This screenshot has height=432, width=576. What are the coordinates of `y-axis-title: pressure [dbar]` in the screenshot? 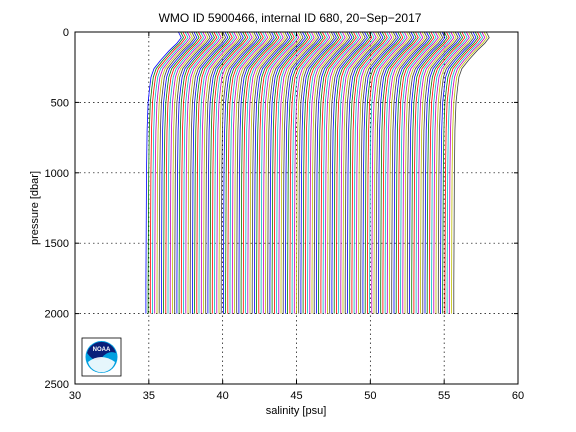 It's located at (35, 208).